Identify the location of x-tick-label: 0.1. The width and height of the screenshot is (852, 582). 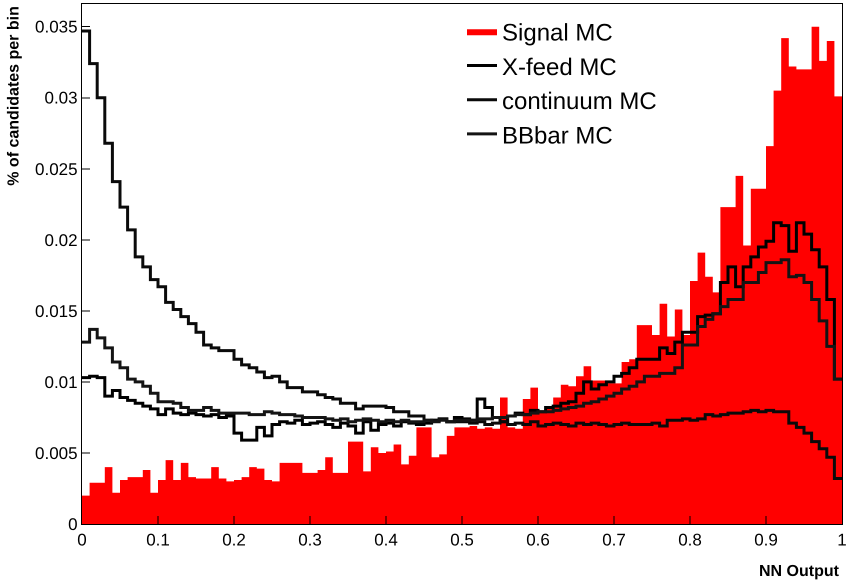
(158, 540).